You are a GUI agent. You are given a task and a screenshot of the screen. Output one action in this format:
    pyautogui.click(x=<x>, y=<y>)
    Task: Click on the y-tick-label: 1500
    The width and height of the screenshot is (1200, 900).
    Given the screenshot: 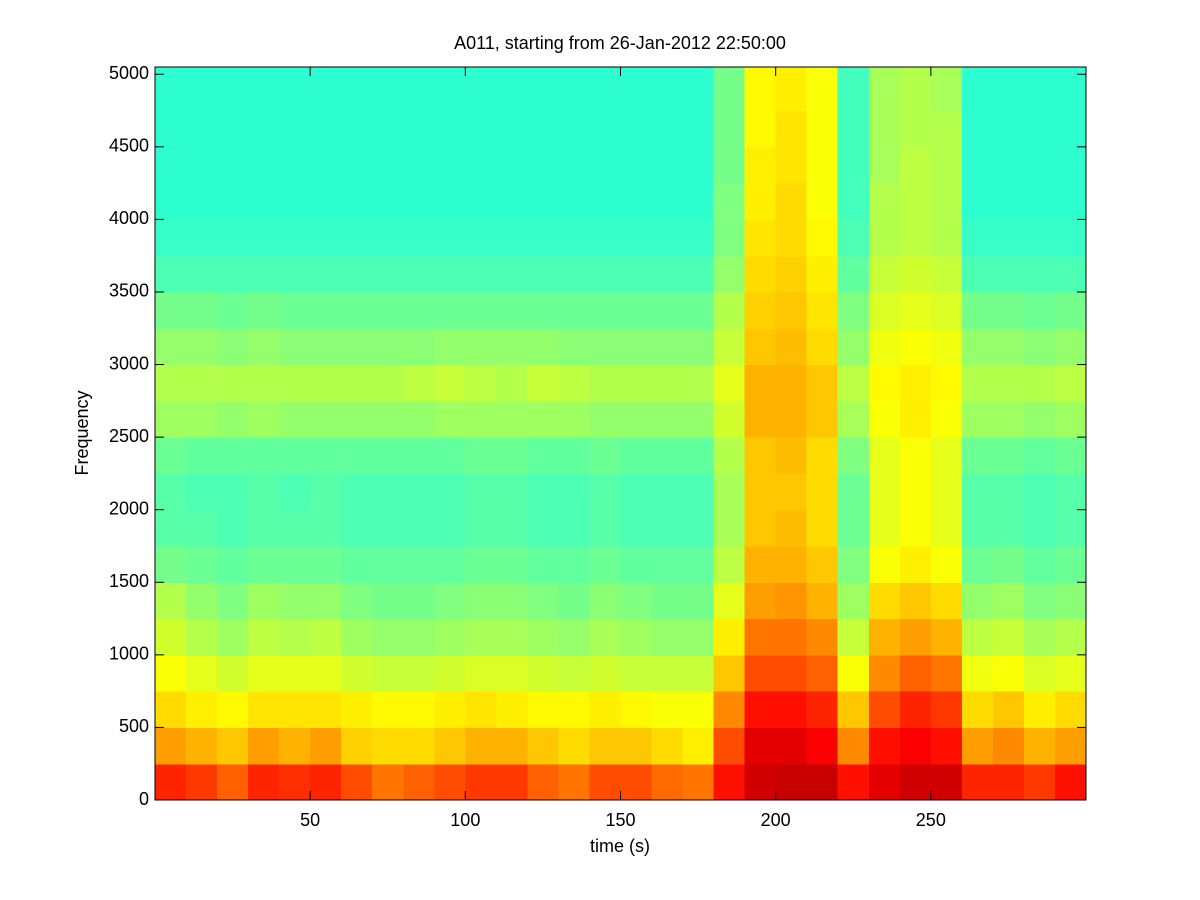 What is the action you would take?
    pyautogui.click(x=129, y=581)
    